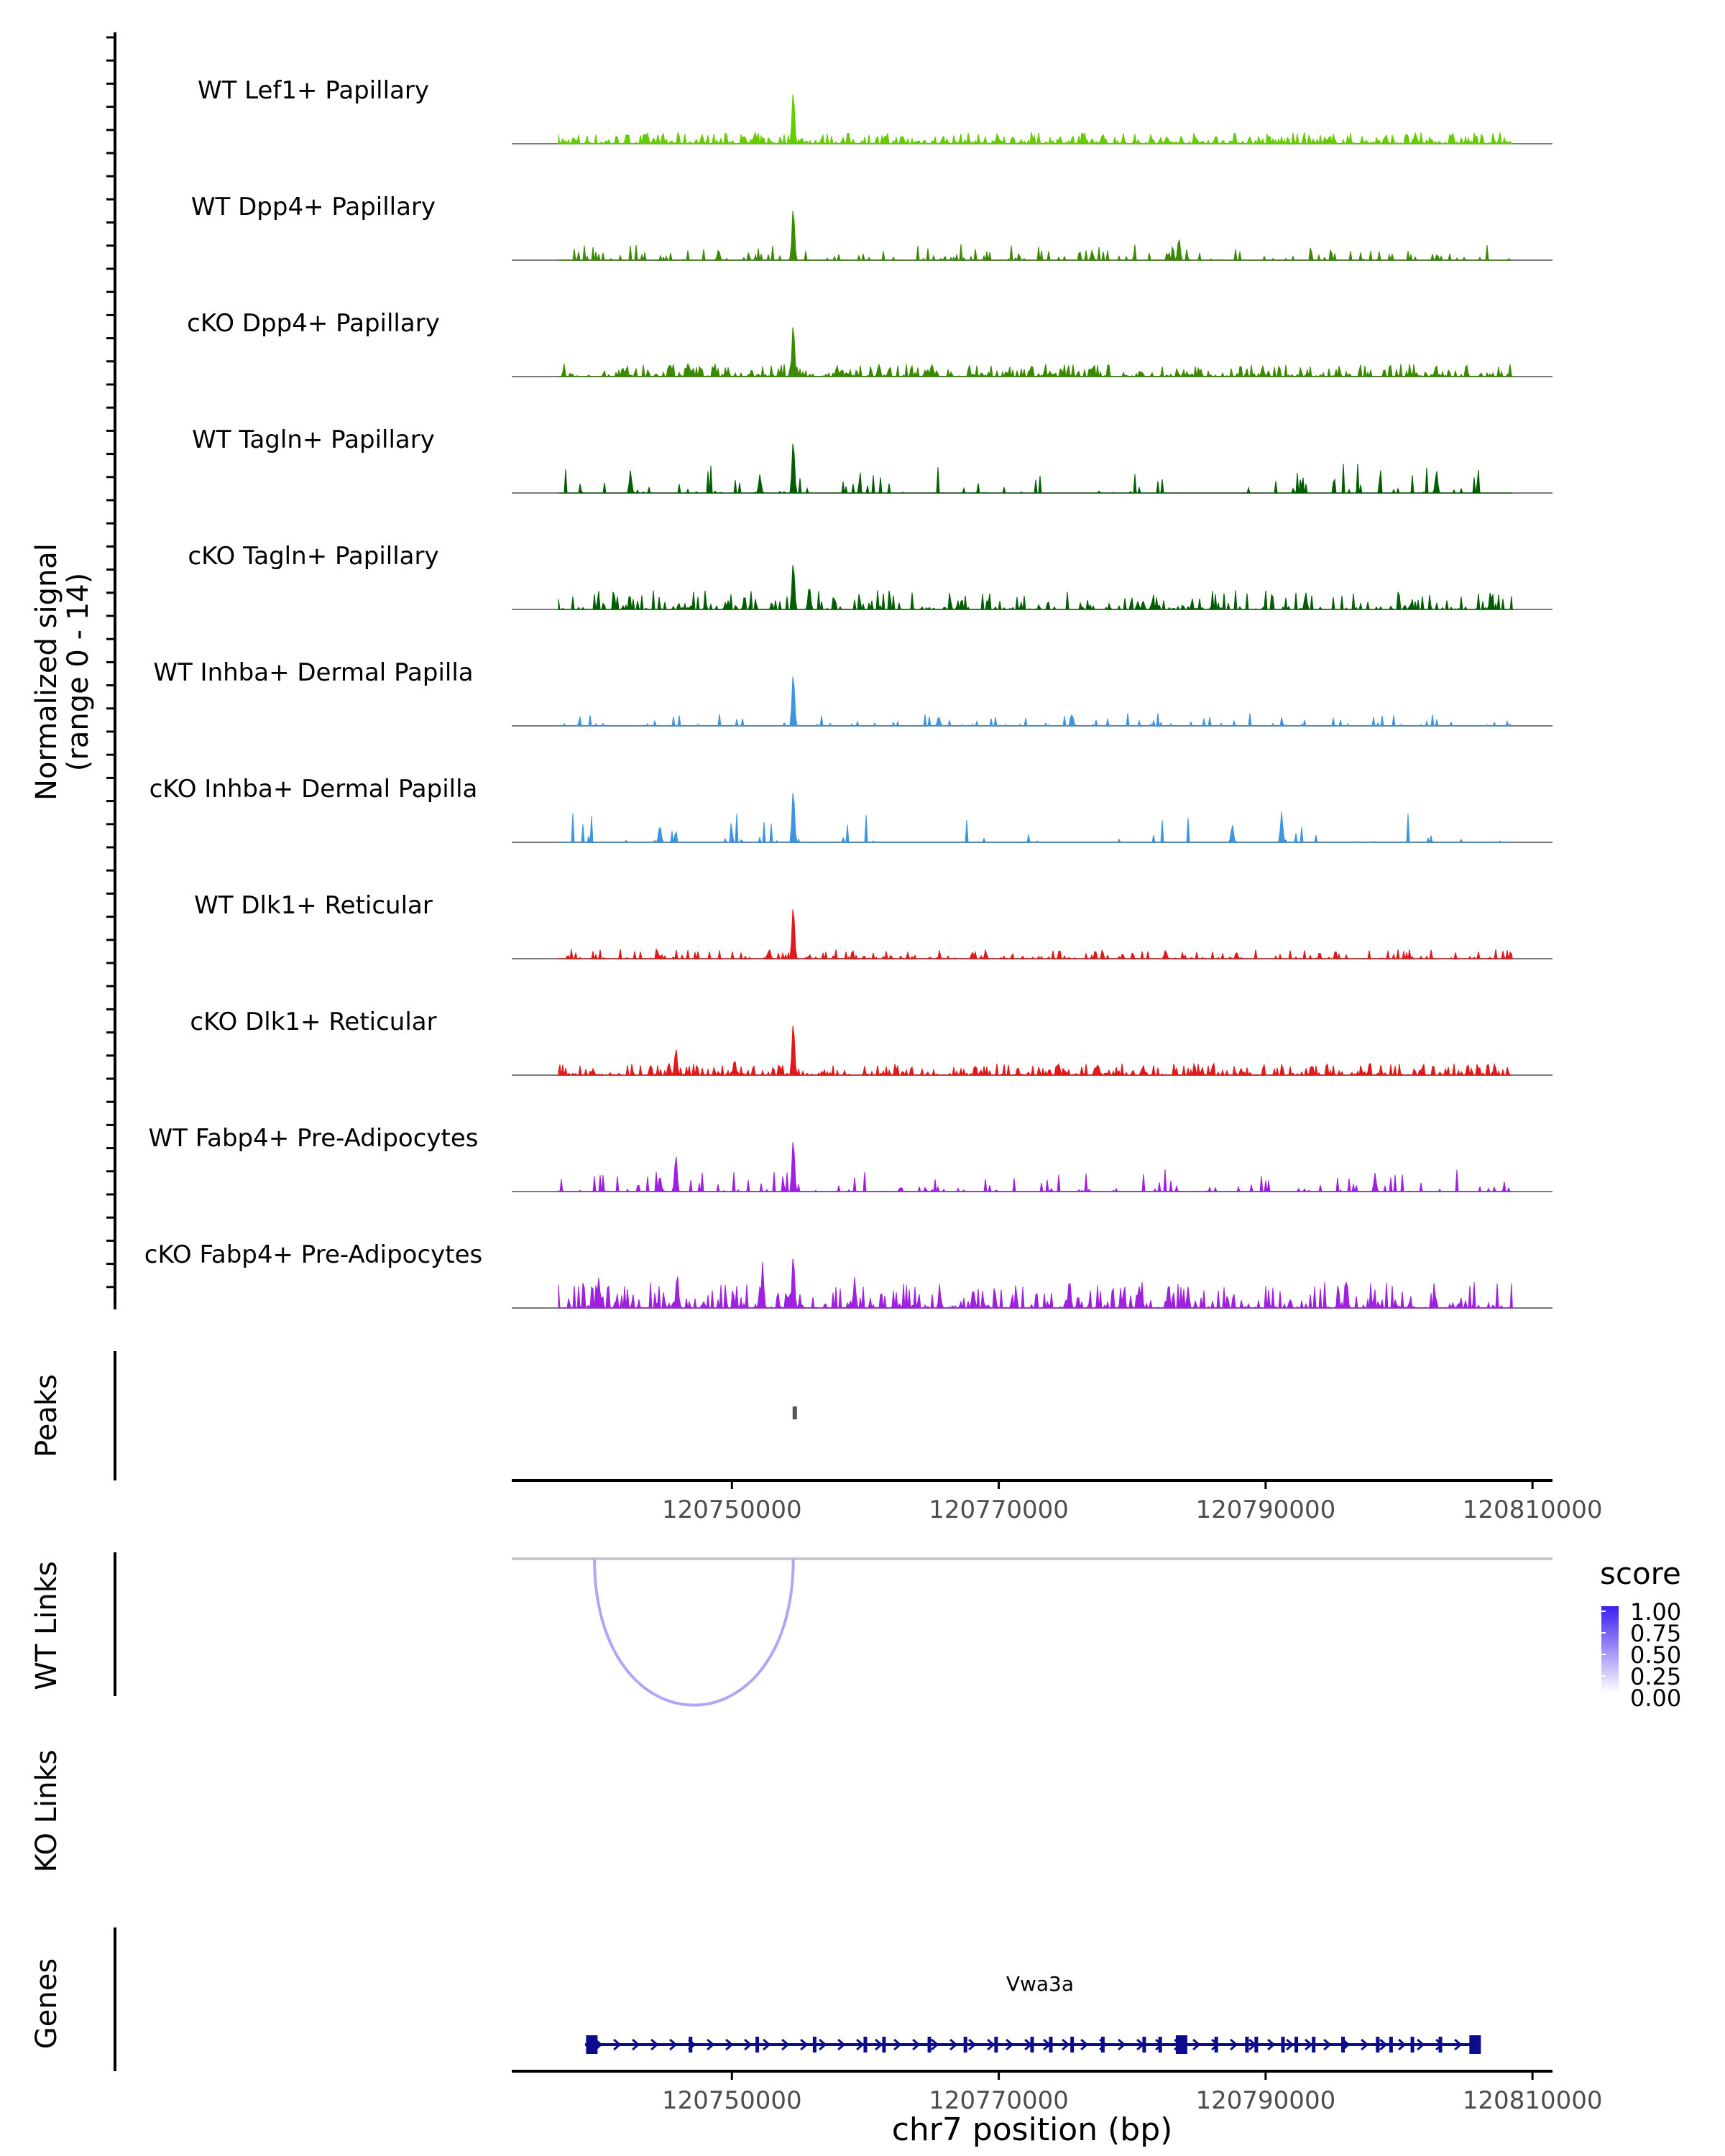 This screenshot has width=1725, height=2156. I want to click on coverage-track: WT Inhba+ Dermal Papilla, so click(852, 693).